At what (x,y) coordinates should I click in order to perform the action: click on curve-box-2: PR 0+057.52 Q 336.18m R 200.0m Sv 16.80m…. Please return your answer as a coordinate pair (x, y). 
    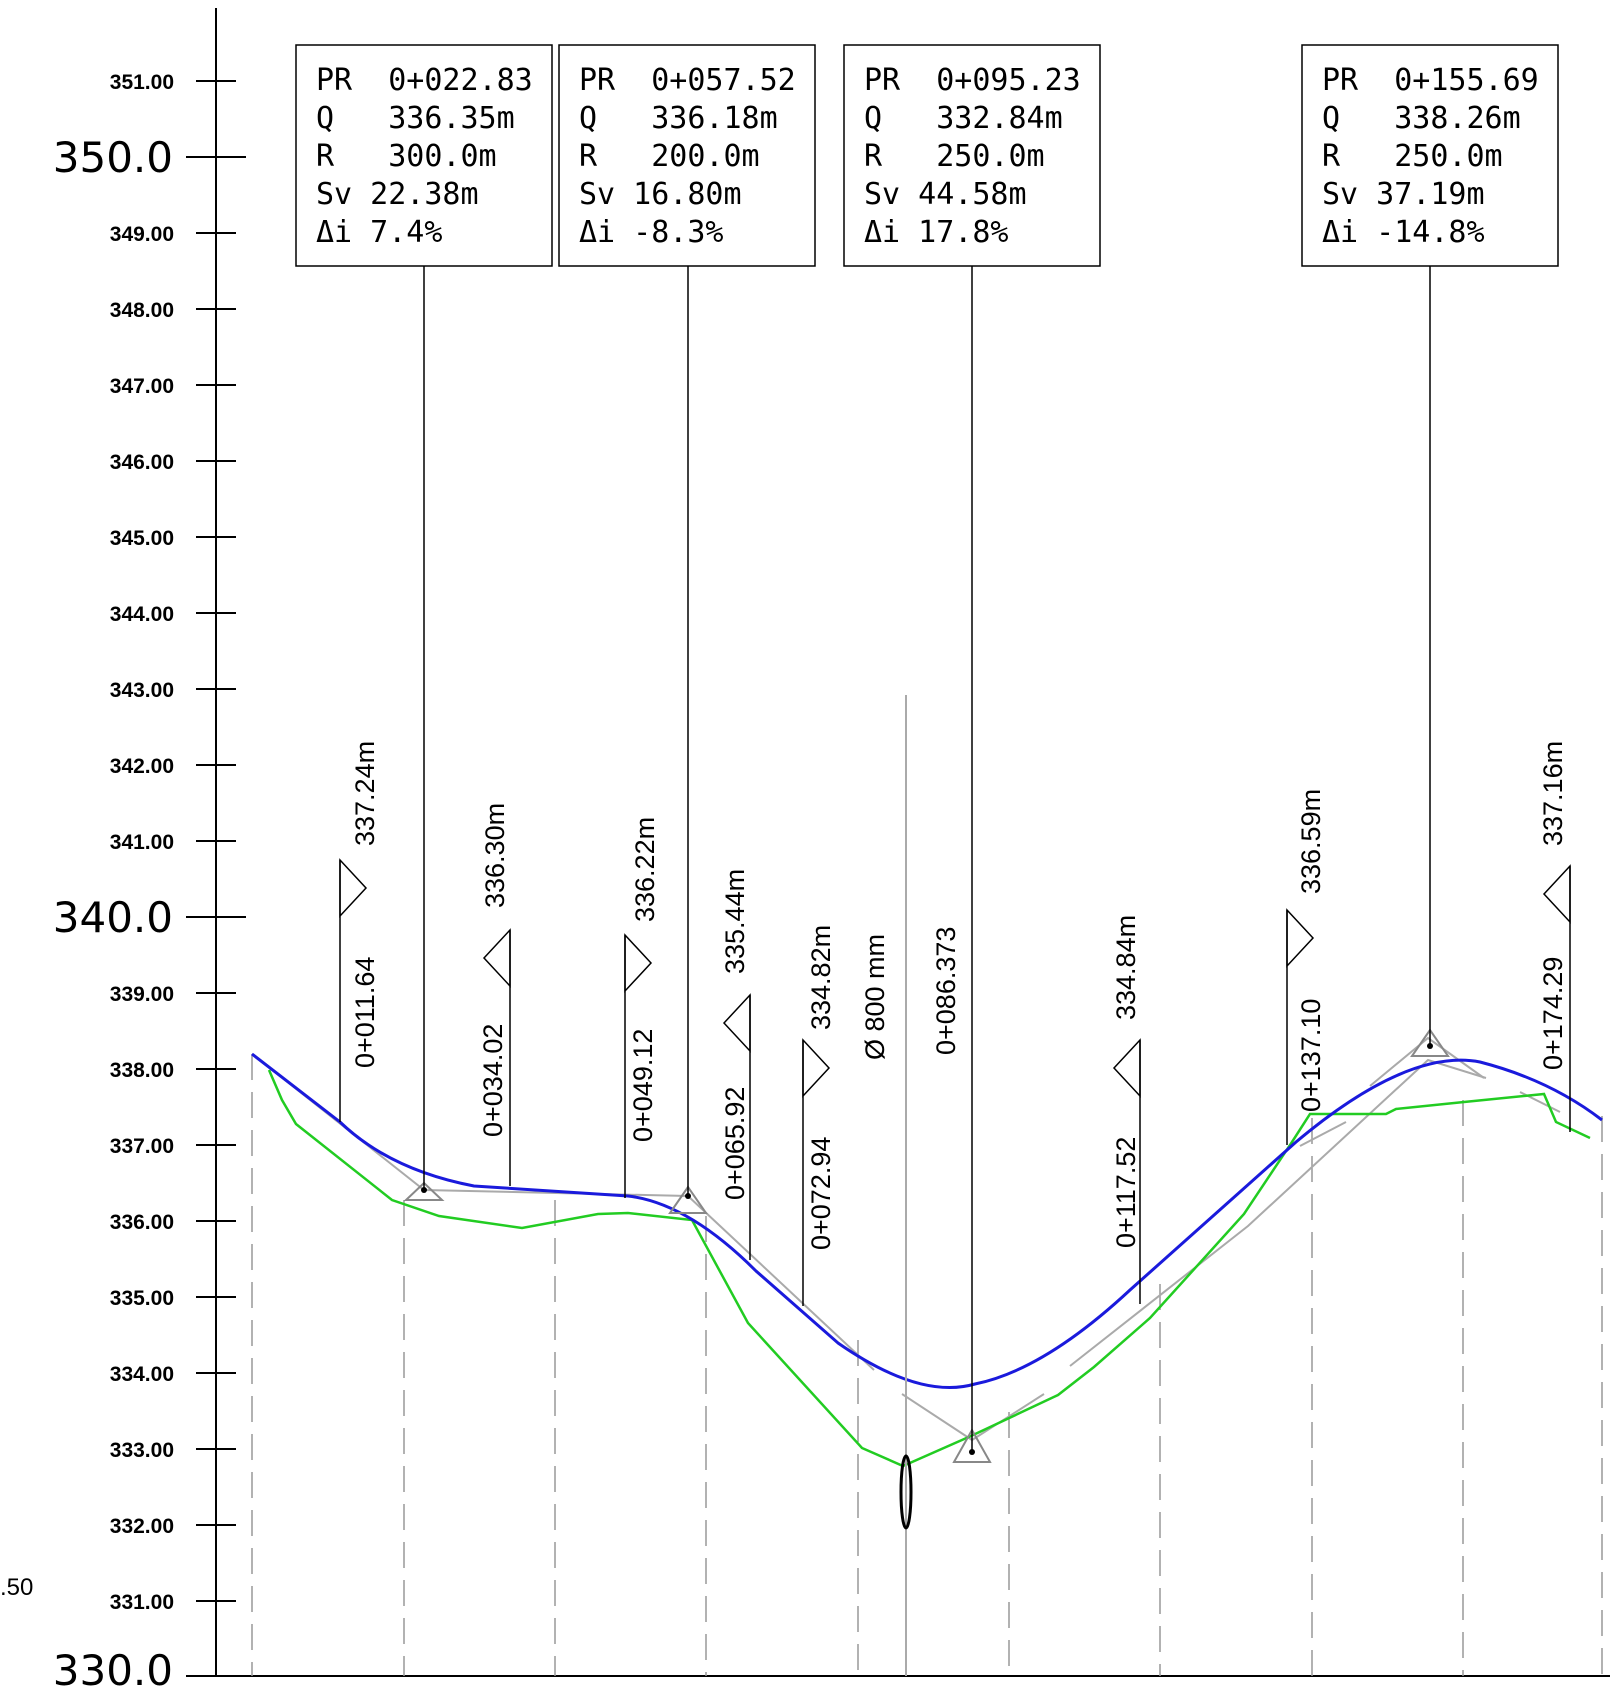
    Looking at the image, I should click on (687, 621).